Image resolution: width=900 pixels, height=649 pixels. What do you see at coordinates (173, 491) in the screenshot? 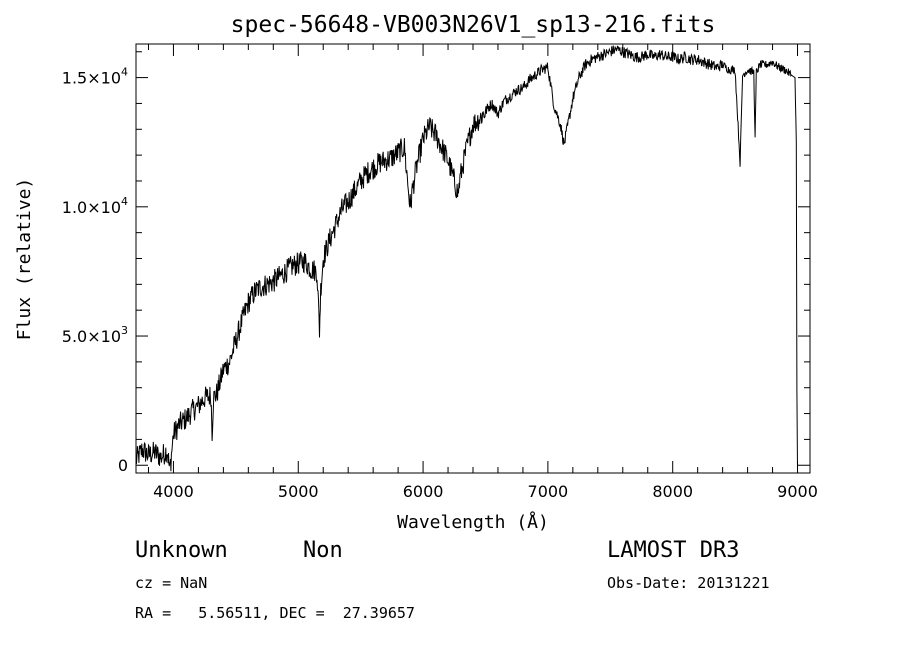
I see `x-tick-label: 4000` at bounding box center [173, 491].